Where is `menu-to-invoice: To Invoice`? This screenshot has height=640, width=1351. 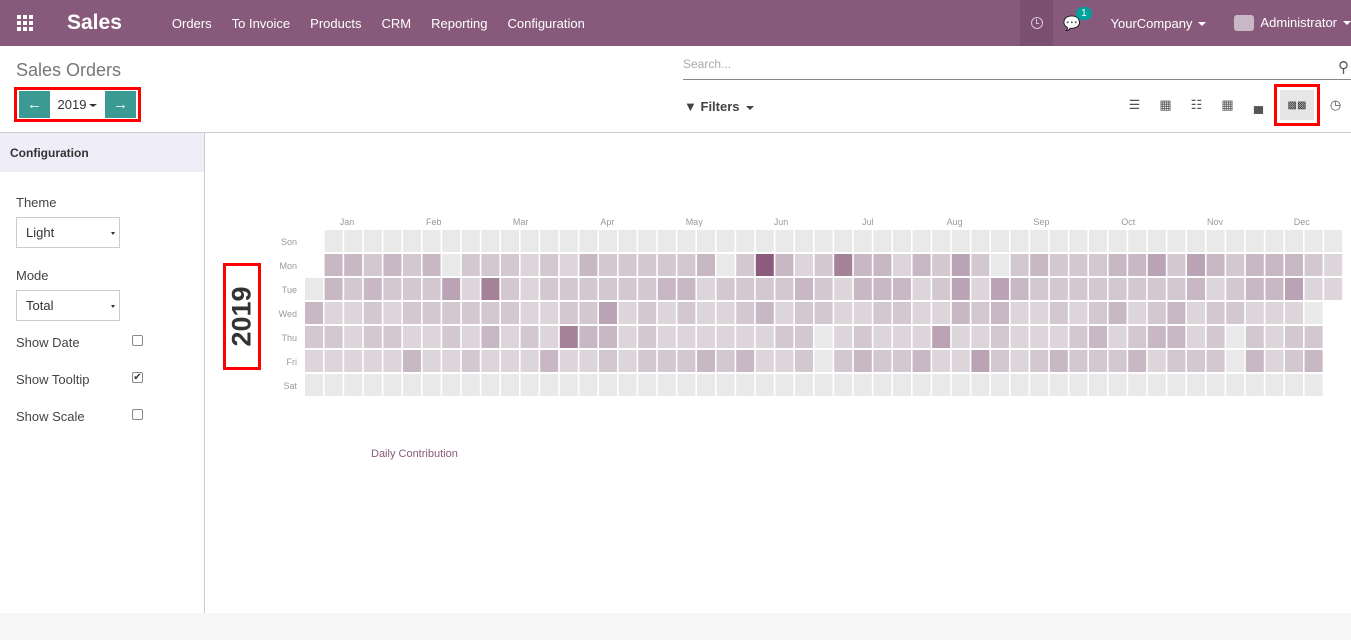 menu-to-invoice: To Invoice is located at coordinates (261, 23).